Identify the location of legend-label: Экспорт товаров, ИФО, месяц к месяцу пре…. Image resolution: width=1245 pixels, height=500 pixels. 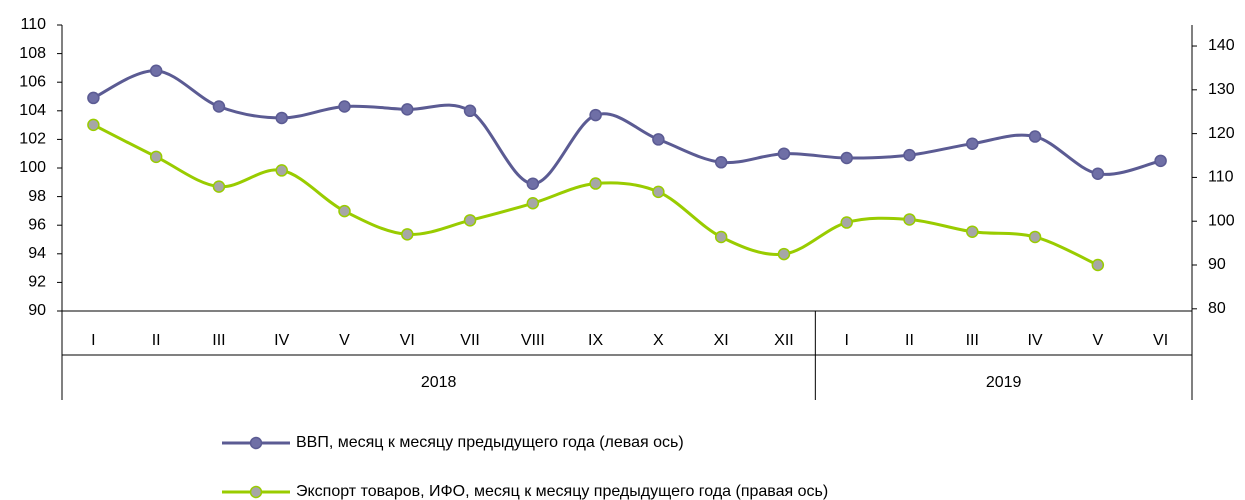
(562, 491).